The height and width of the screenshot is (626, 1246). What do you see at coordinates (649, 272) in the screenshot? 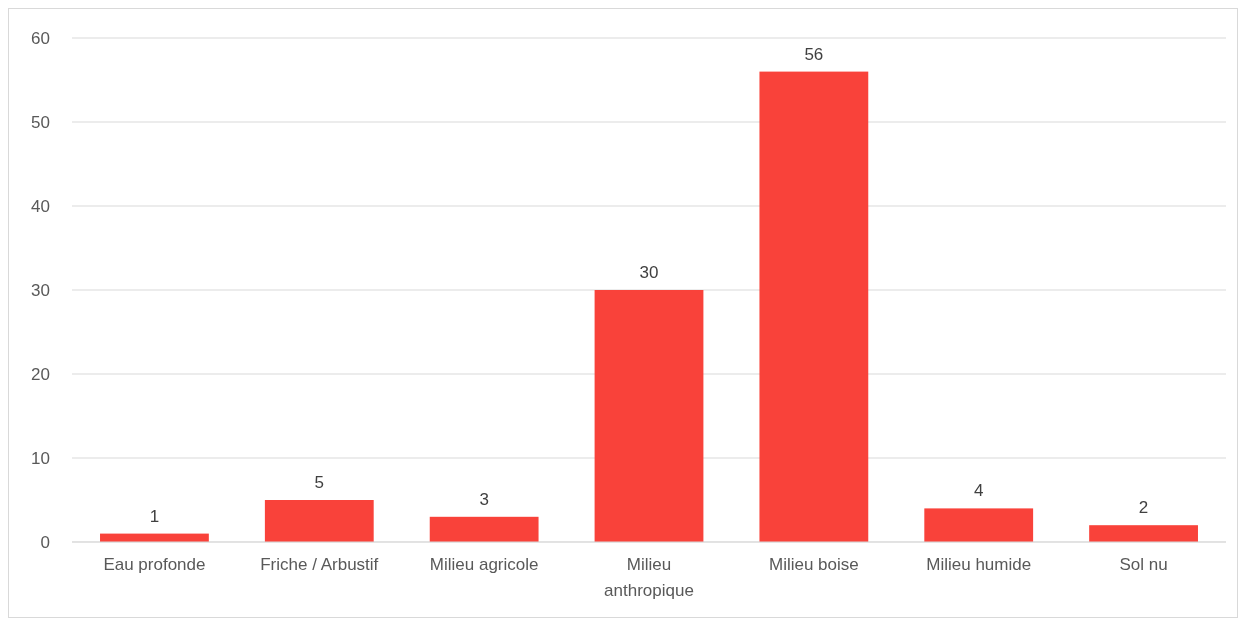
I see `data-label: 30` at bounding box center [649, 272].